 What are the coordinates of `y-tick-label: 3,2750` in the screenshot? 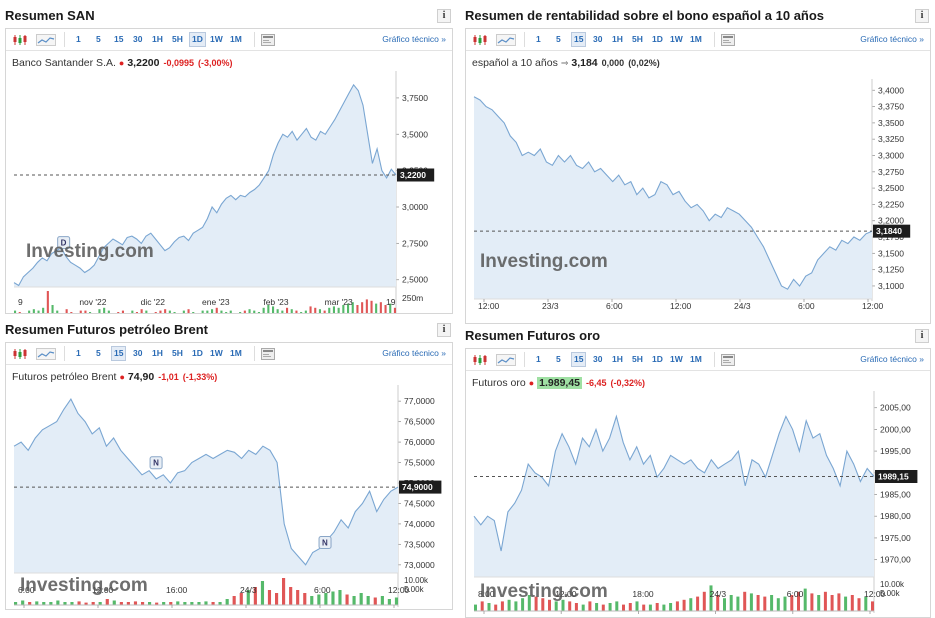 It's located at (891, 172).